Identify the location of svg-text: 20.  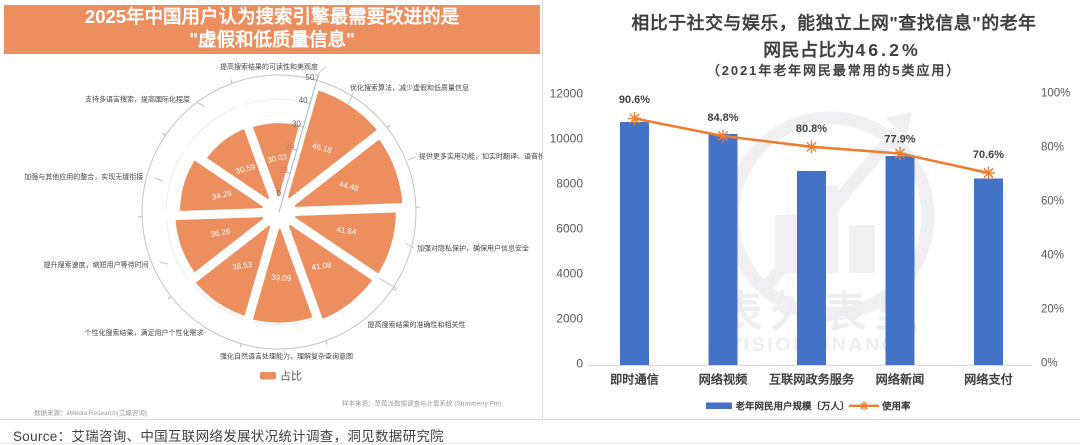
(289, 147).